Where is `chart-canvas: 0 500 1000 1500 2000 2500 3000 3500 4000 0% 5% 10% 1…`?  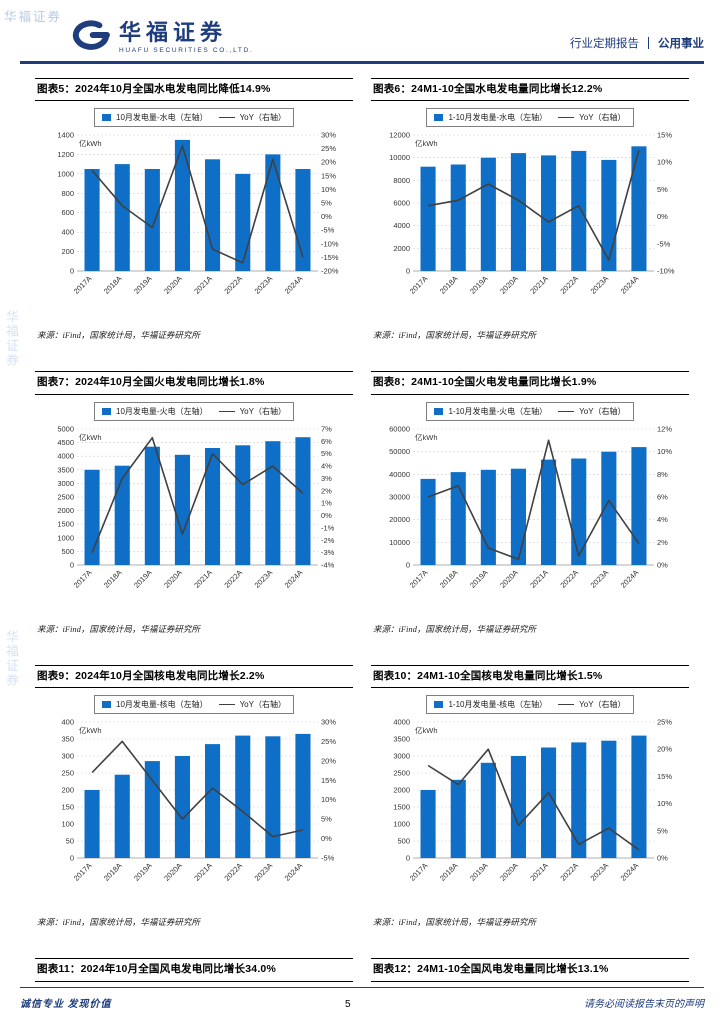 chart-canvas: 0 500 1000 1500 2000 2500 3000 3500 4000 0% 5% 10% 1… is located at coordinates (532, 800).